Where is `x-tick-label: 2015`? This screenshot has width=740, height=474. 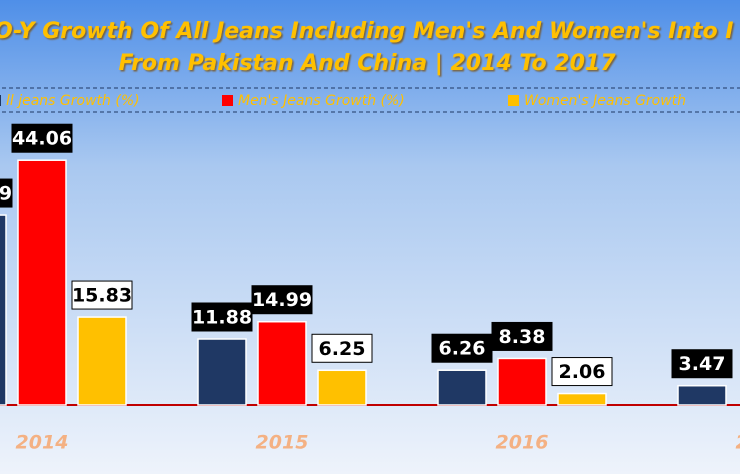
x-tick-label: 2015 is located at coordinates (282, 443).